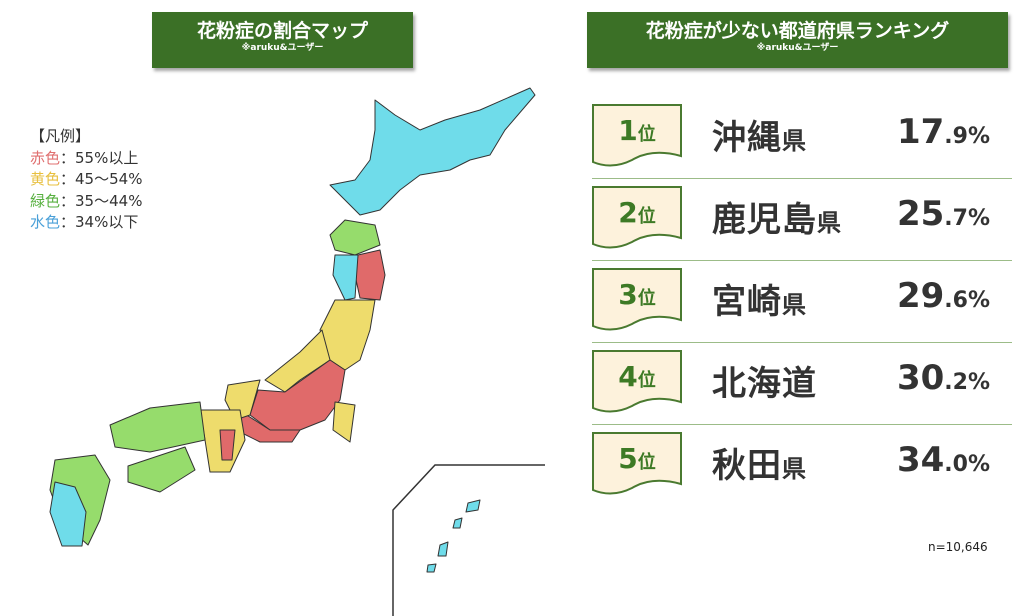 This screenshot has width=1024, height=616. I want to click on ranking-title-box: 花粉症が少ない都道府県ランキング ※aruku&ユーザー, so click(797, 40).